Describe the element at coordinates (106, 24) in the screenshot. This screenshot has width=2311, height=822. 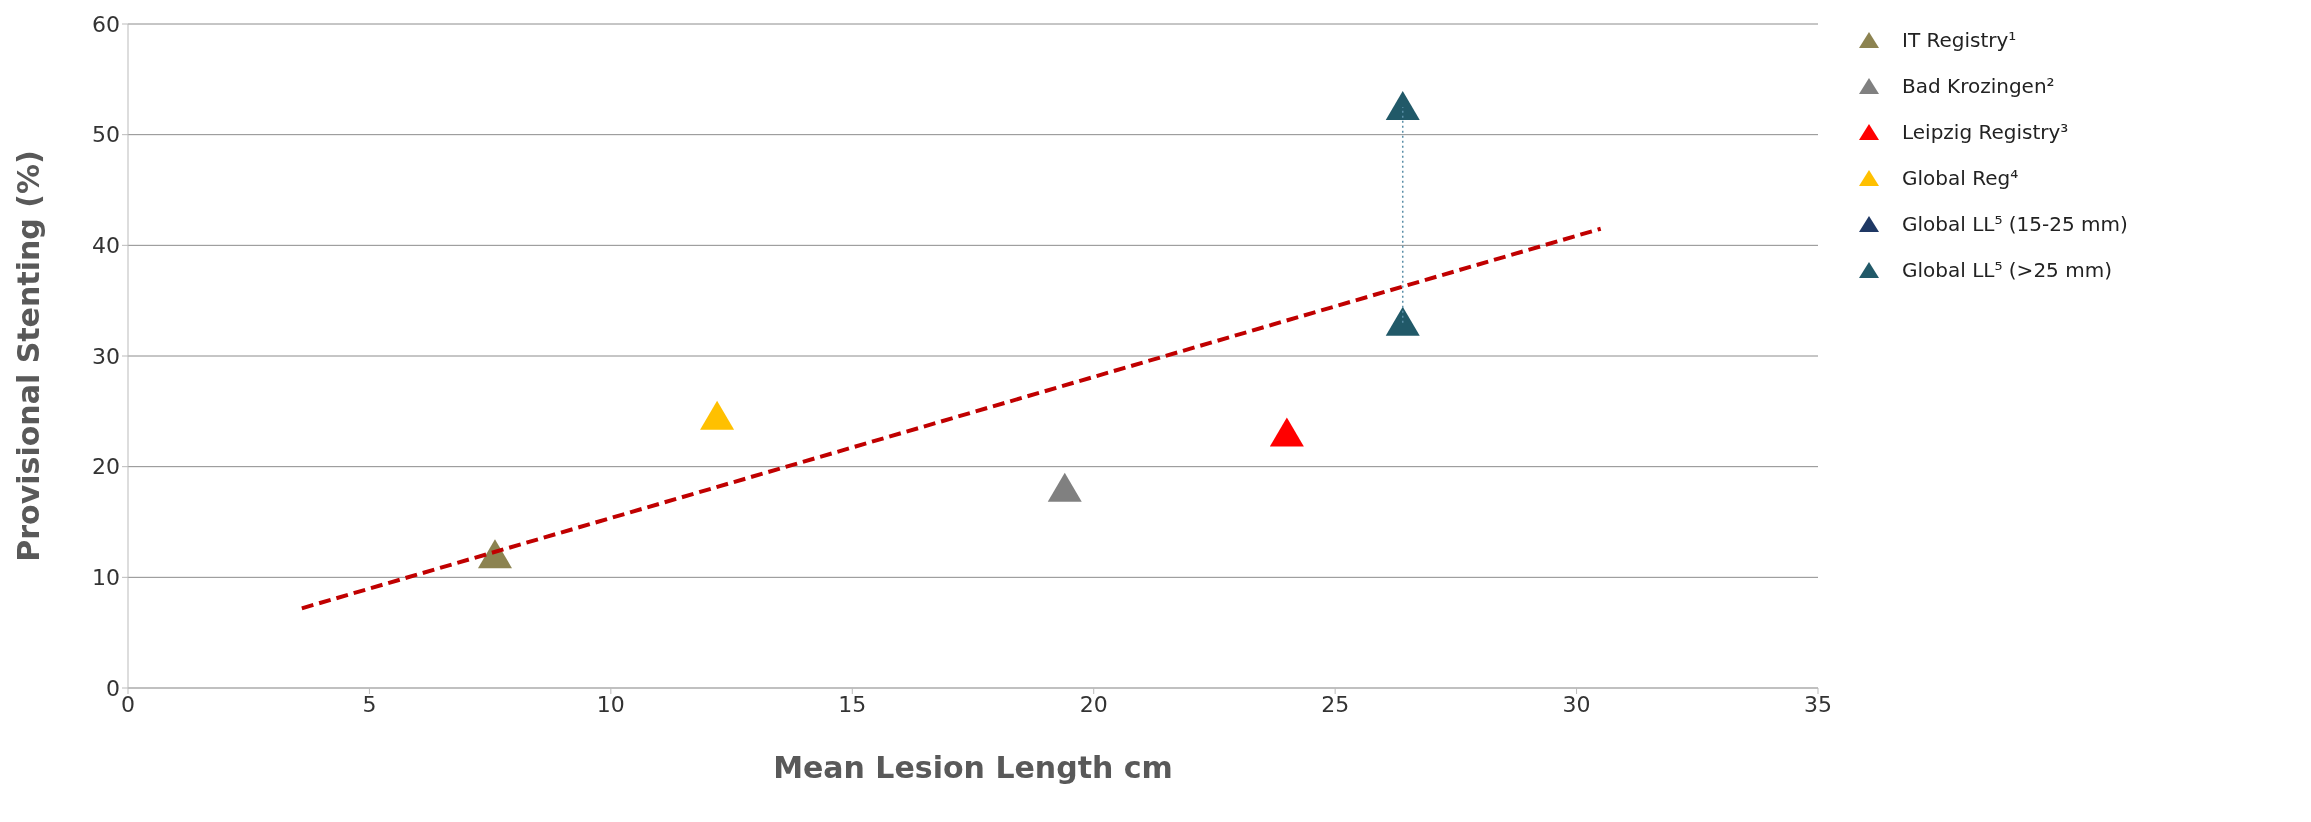
I see `y-tick-label: 60` at that location.